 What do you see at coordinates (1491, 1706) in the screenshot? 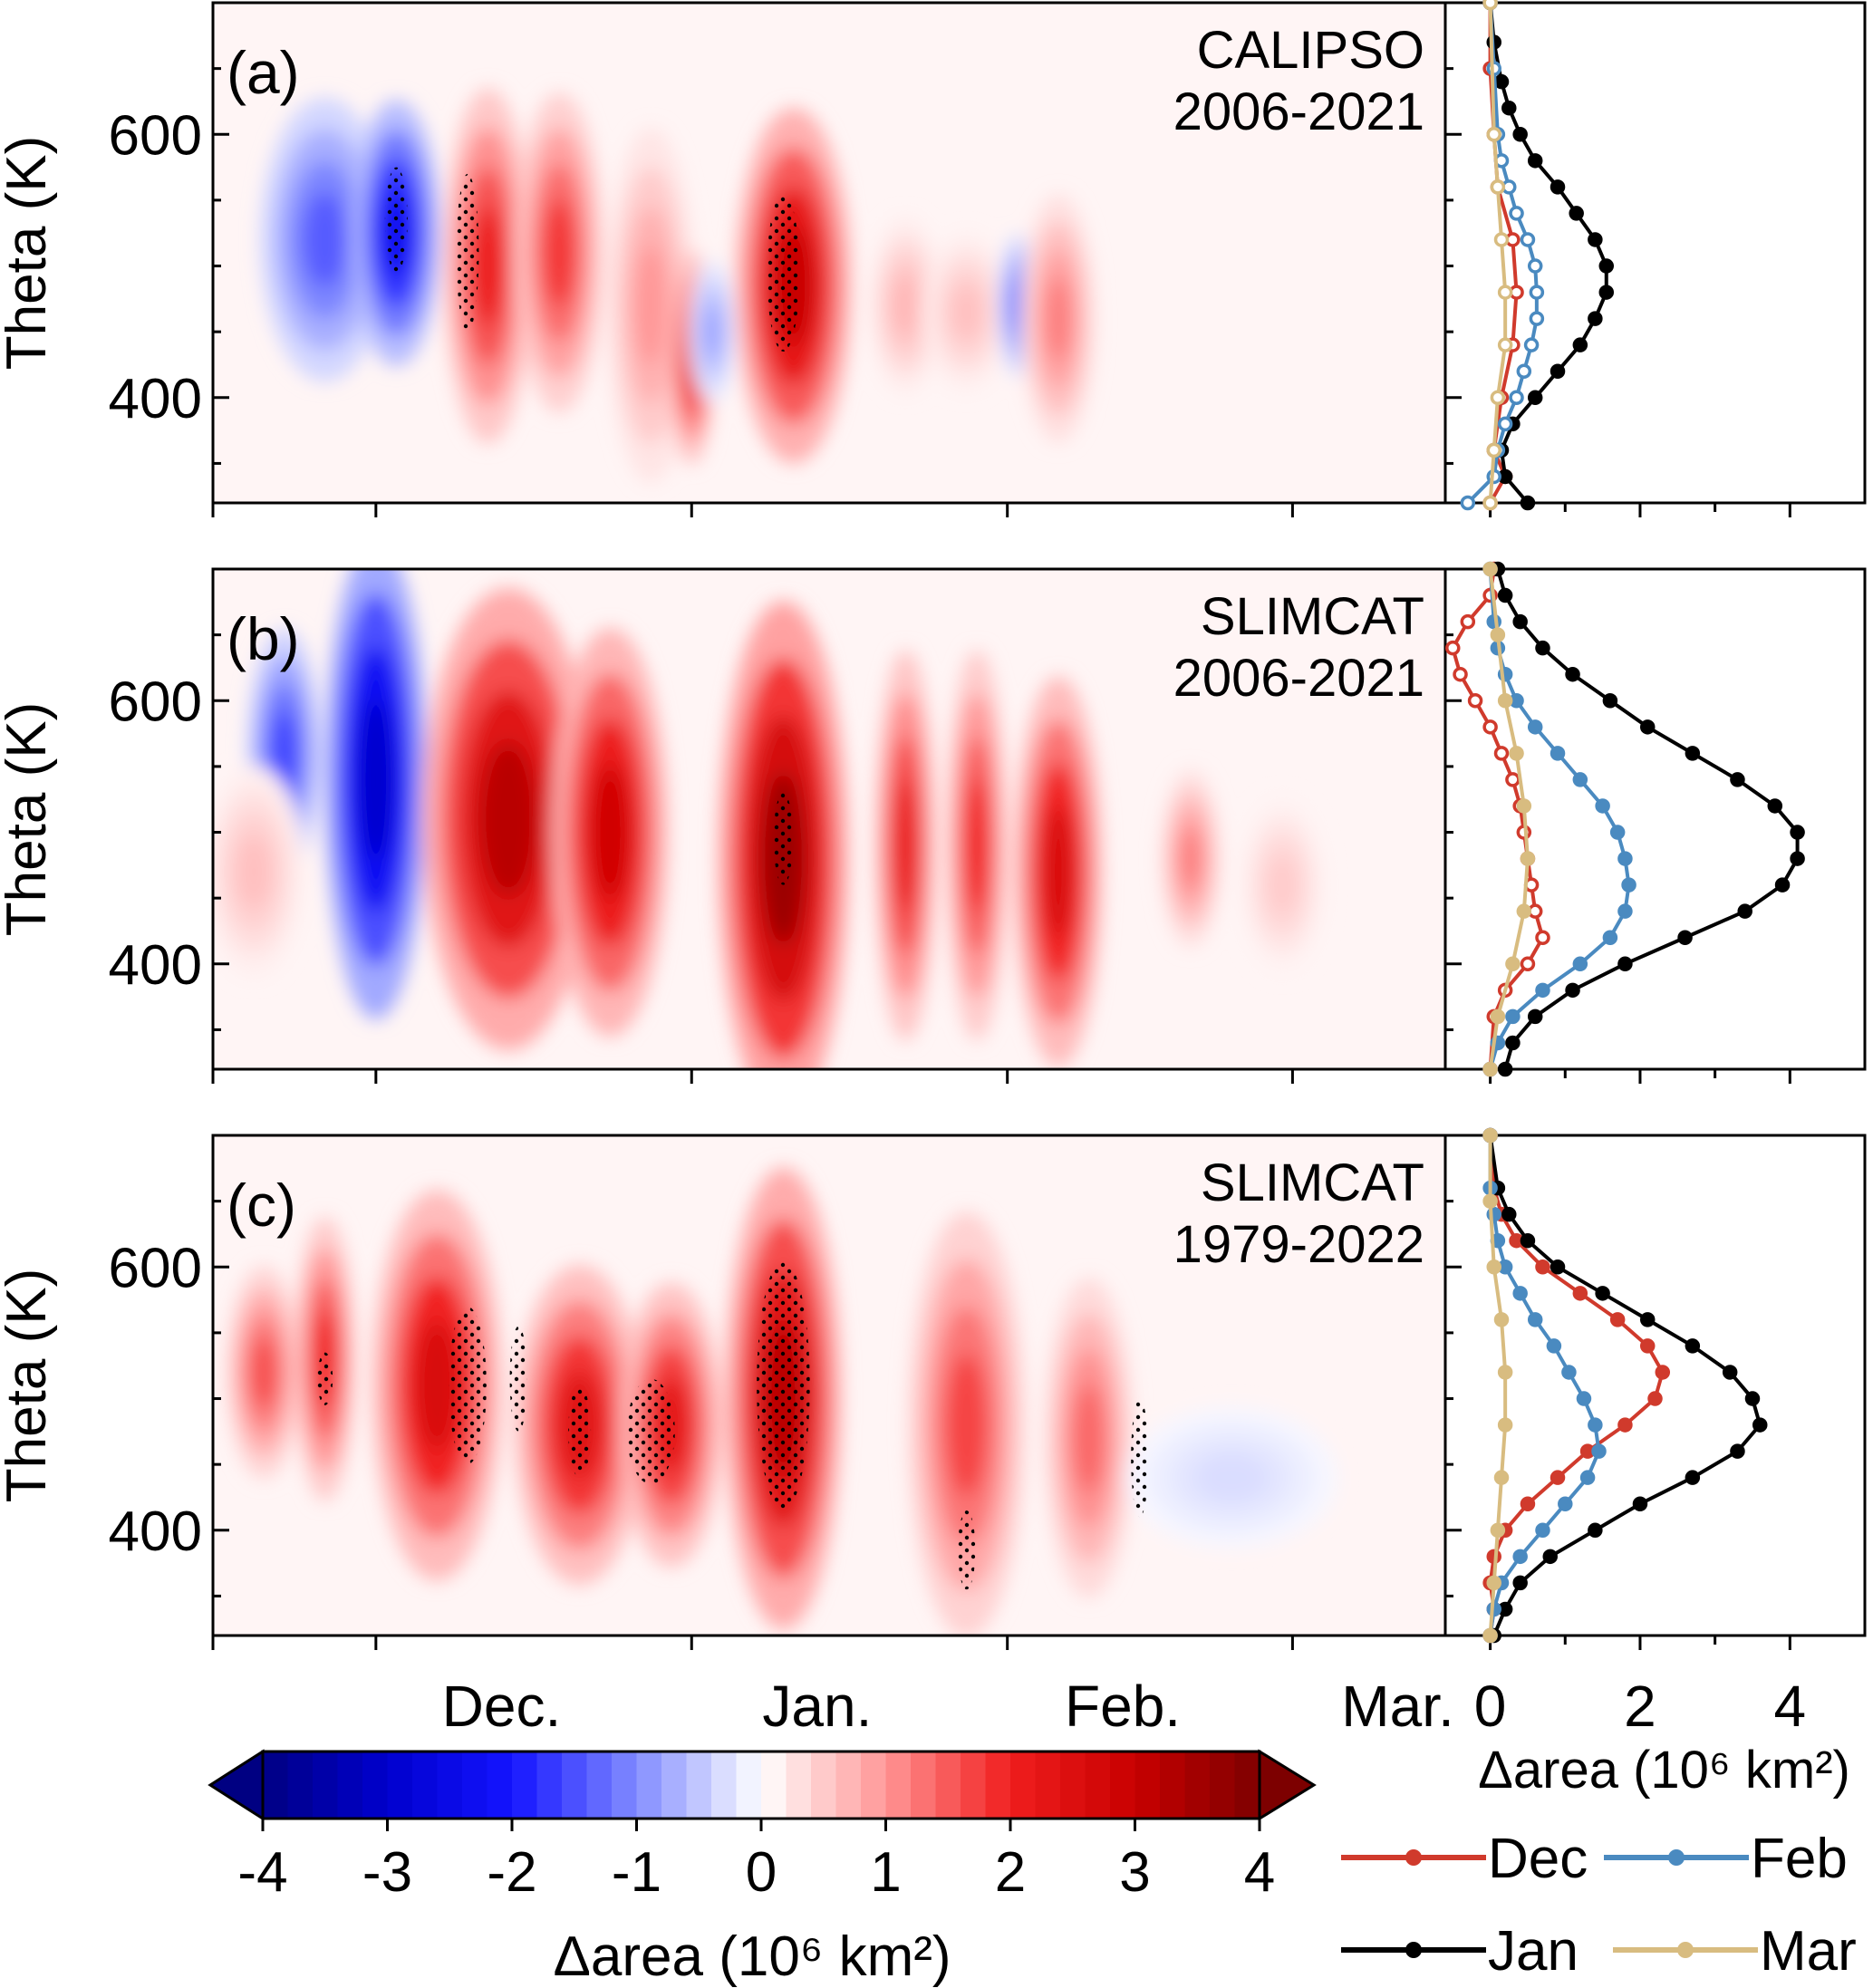
I see `profile-x-tick-label: 0` at bounding box center [1491, 1706].